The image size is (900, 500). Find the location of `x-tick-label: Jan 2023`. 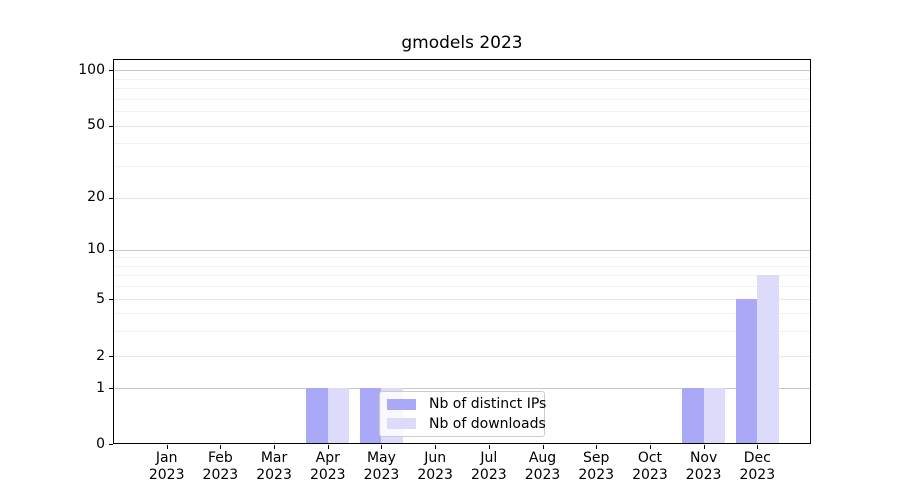

x-tick-label: Jan 2023 is located at coordinates (166, 466).